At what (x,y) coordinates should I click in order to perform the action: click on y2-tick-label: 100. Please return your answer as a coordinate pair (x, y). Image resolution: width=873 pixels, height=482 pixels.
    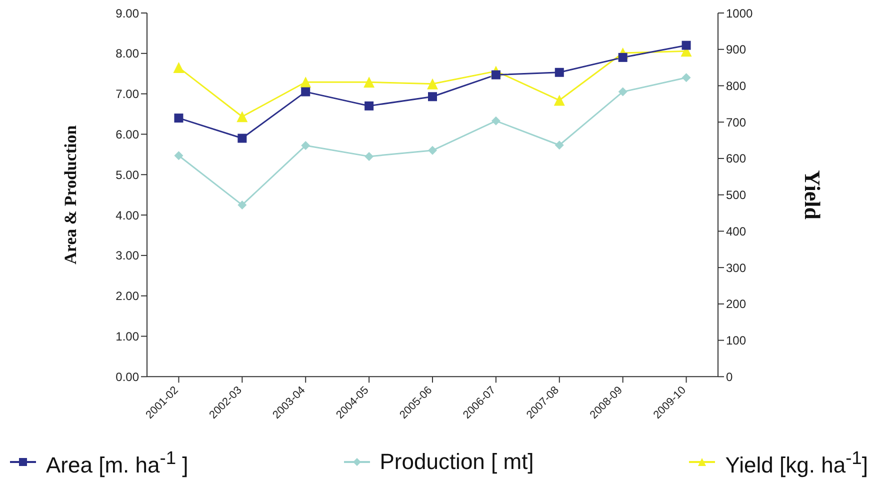
    Looking at the image, I should click on (736, 341).